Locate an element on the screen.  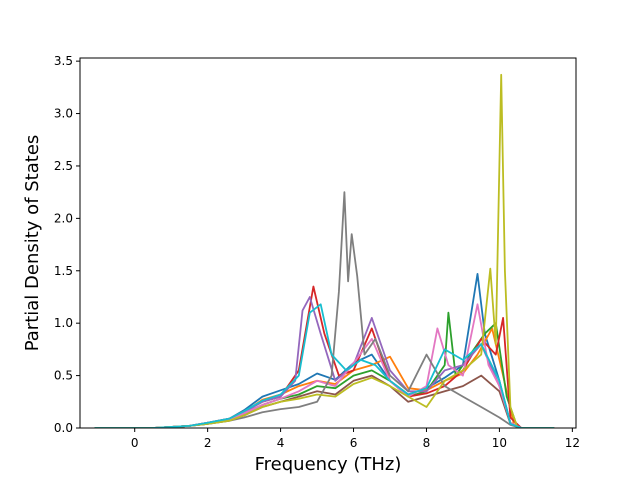
x-tick-label: 6 is located at coordinates (354, 443).